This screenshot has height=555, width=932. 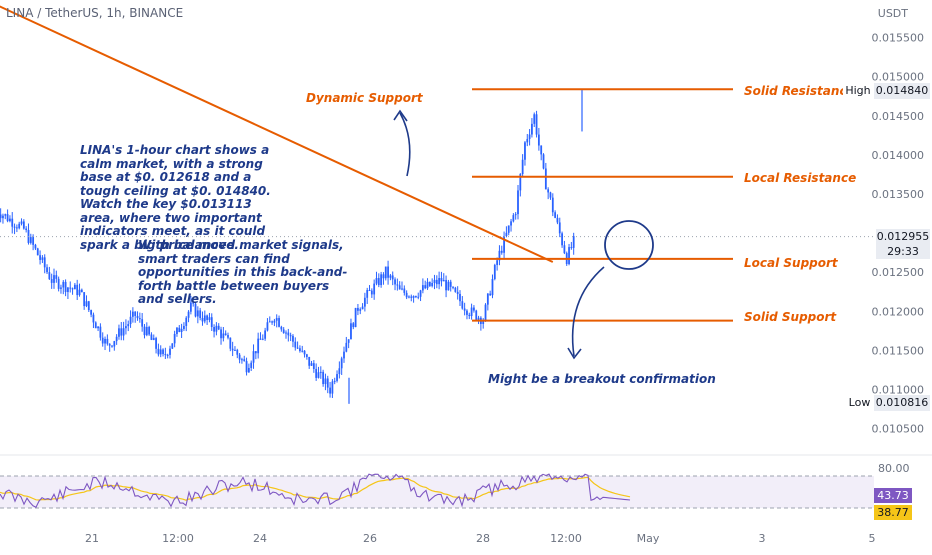 I want to click on high-tag-value: 0.014840, so click(x=902, y=91).